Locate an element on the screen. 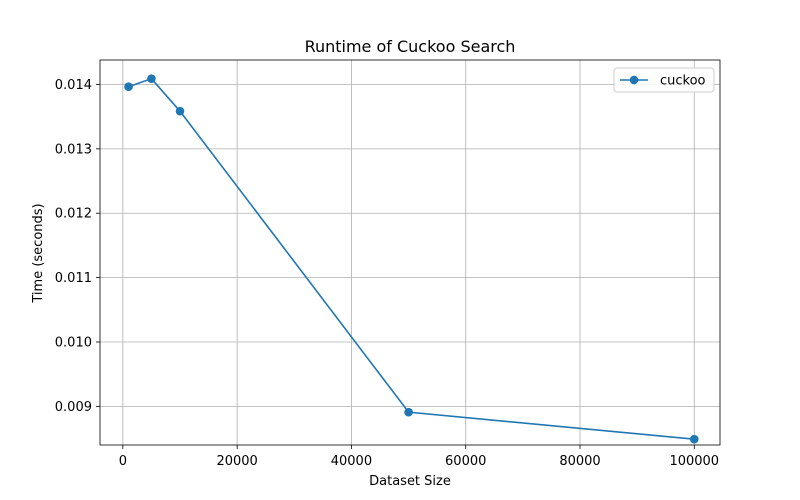  x-tick-label: 100000 is located at coordinates (694, 461).